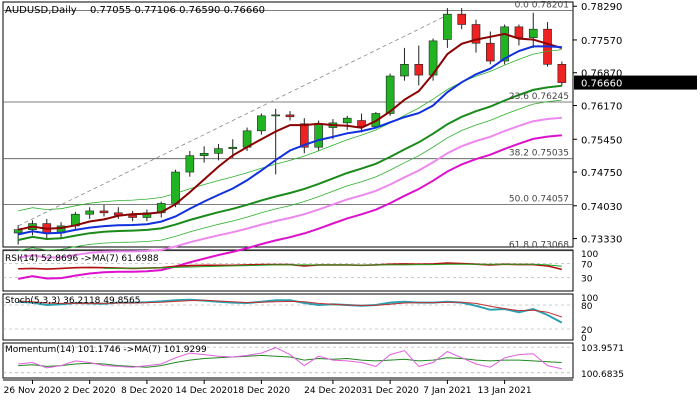  I want to click on price-tick-label: 0.77570, so click(601, 41).